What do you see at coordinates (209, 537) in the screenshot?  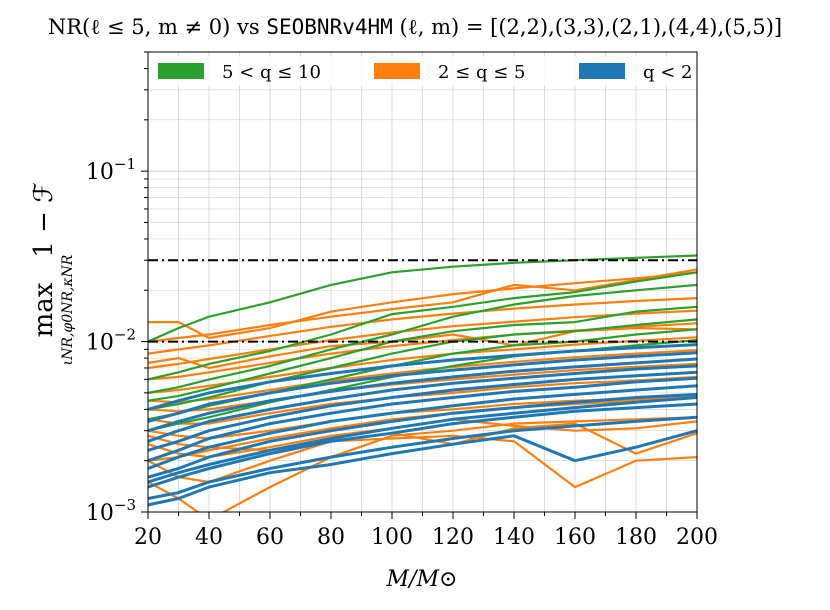 I see `x-tick-label: 40` at bounding box center [209, 537].